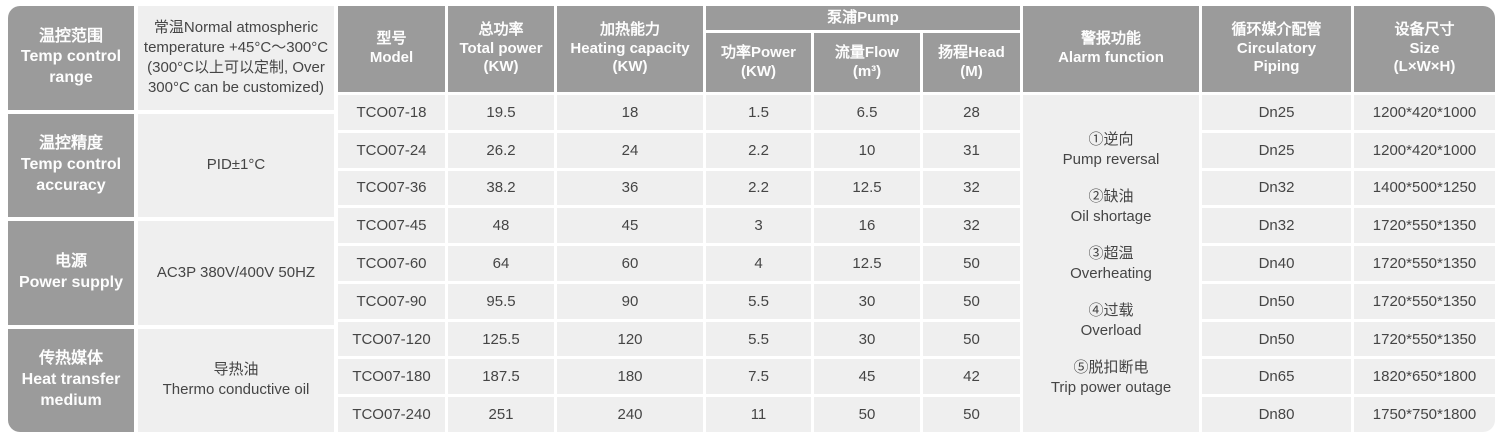  I want to click on row-label-temp-control-accuracy: 温控精度 Temp control accuracy, so click(71, 165).